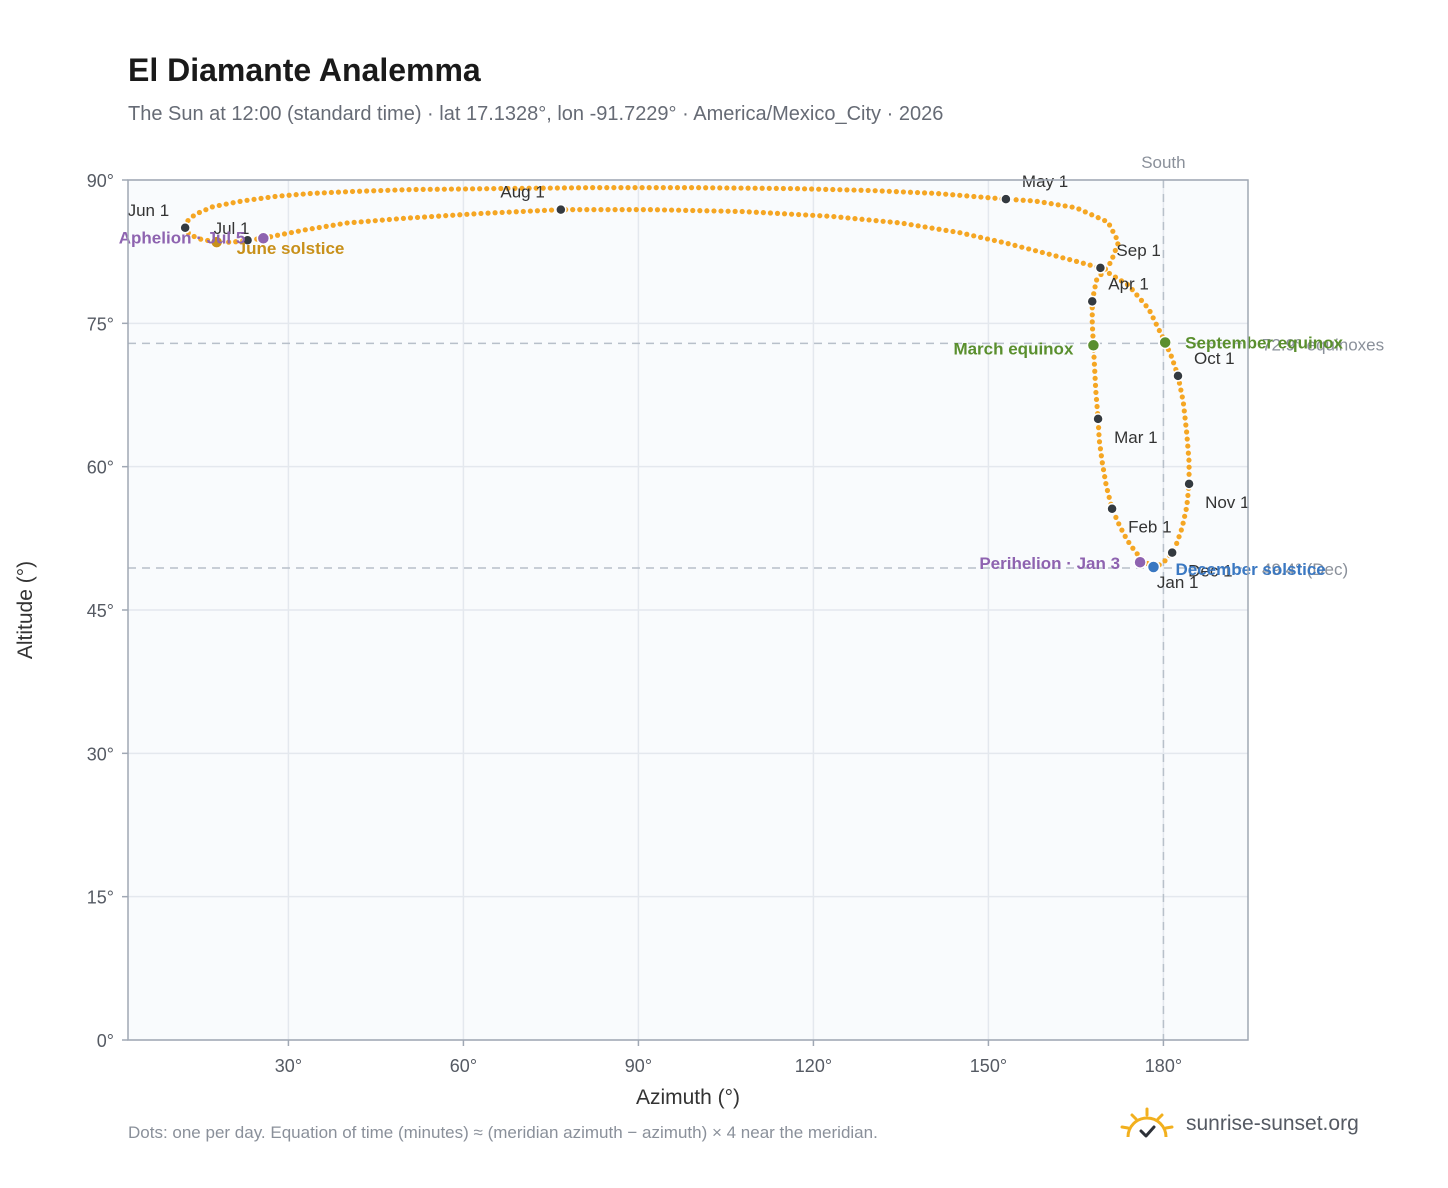 The height and width of the screenshot is (1188, 1448). What do you see at coordinates (1135, 437) in the screenshot?
I see `month-label: Mar 1` at bounding box center [1135, 437].